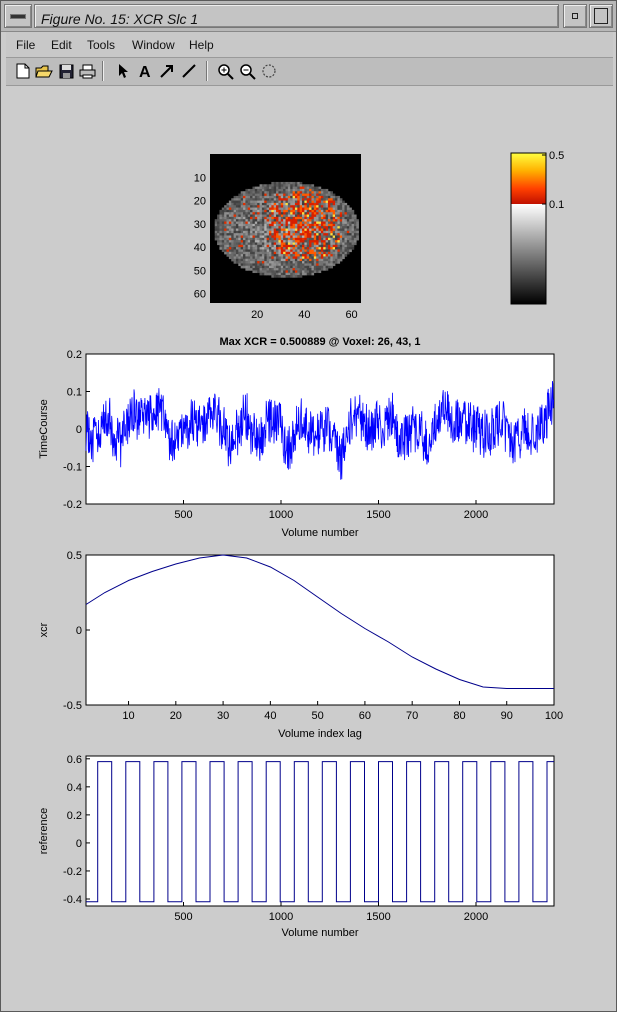  Describe the element at coordinates (575, 16) in the screenshot. I see `minimize-button` at that location.